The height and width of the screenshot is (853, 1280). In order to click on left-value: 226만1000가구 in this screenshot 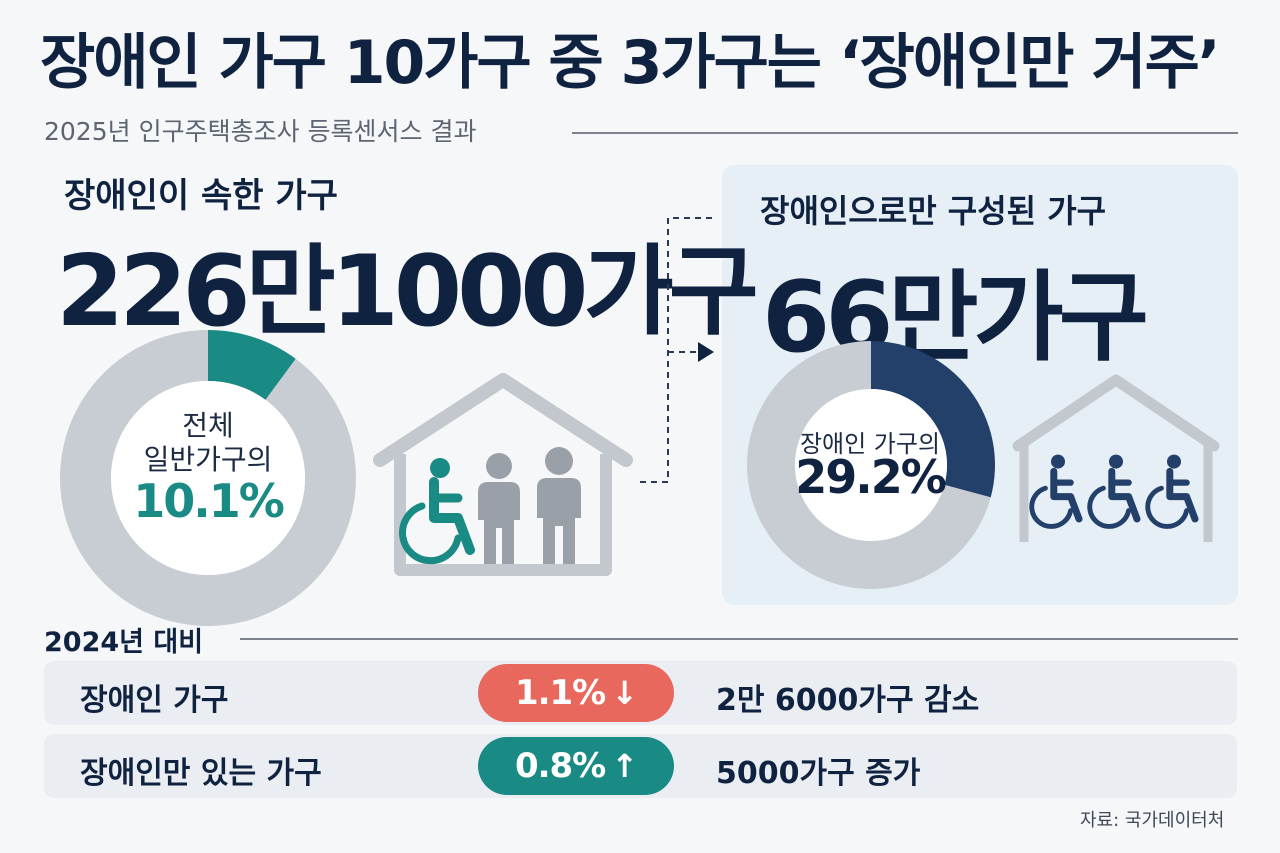, I will do `click(407, 292)`.